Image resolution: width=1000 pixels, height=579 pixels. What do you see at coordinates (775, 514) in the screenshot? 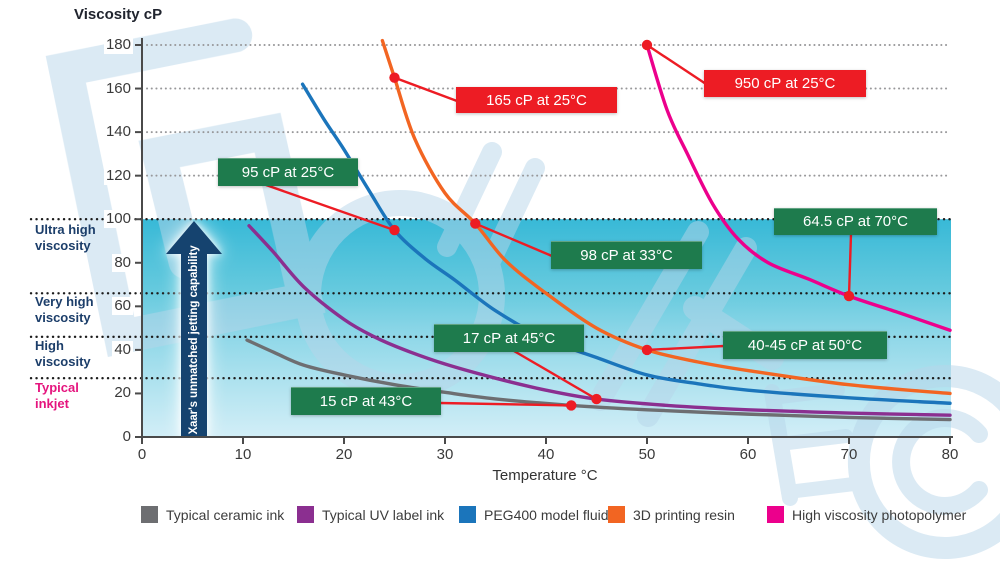
I see `legend-swatch-photopolymer` at bounding box center [775, 514].